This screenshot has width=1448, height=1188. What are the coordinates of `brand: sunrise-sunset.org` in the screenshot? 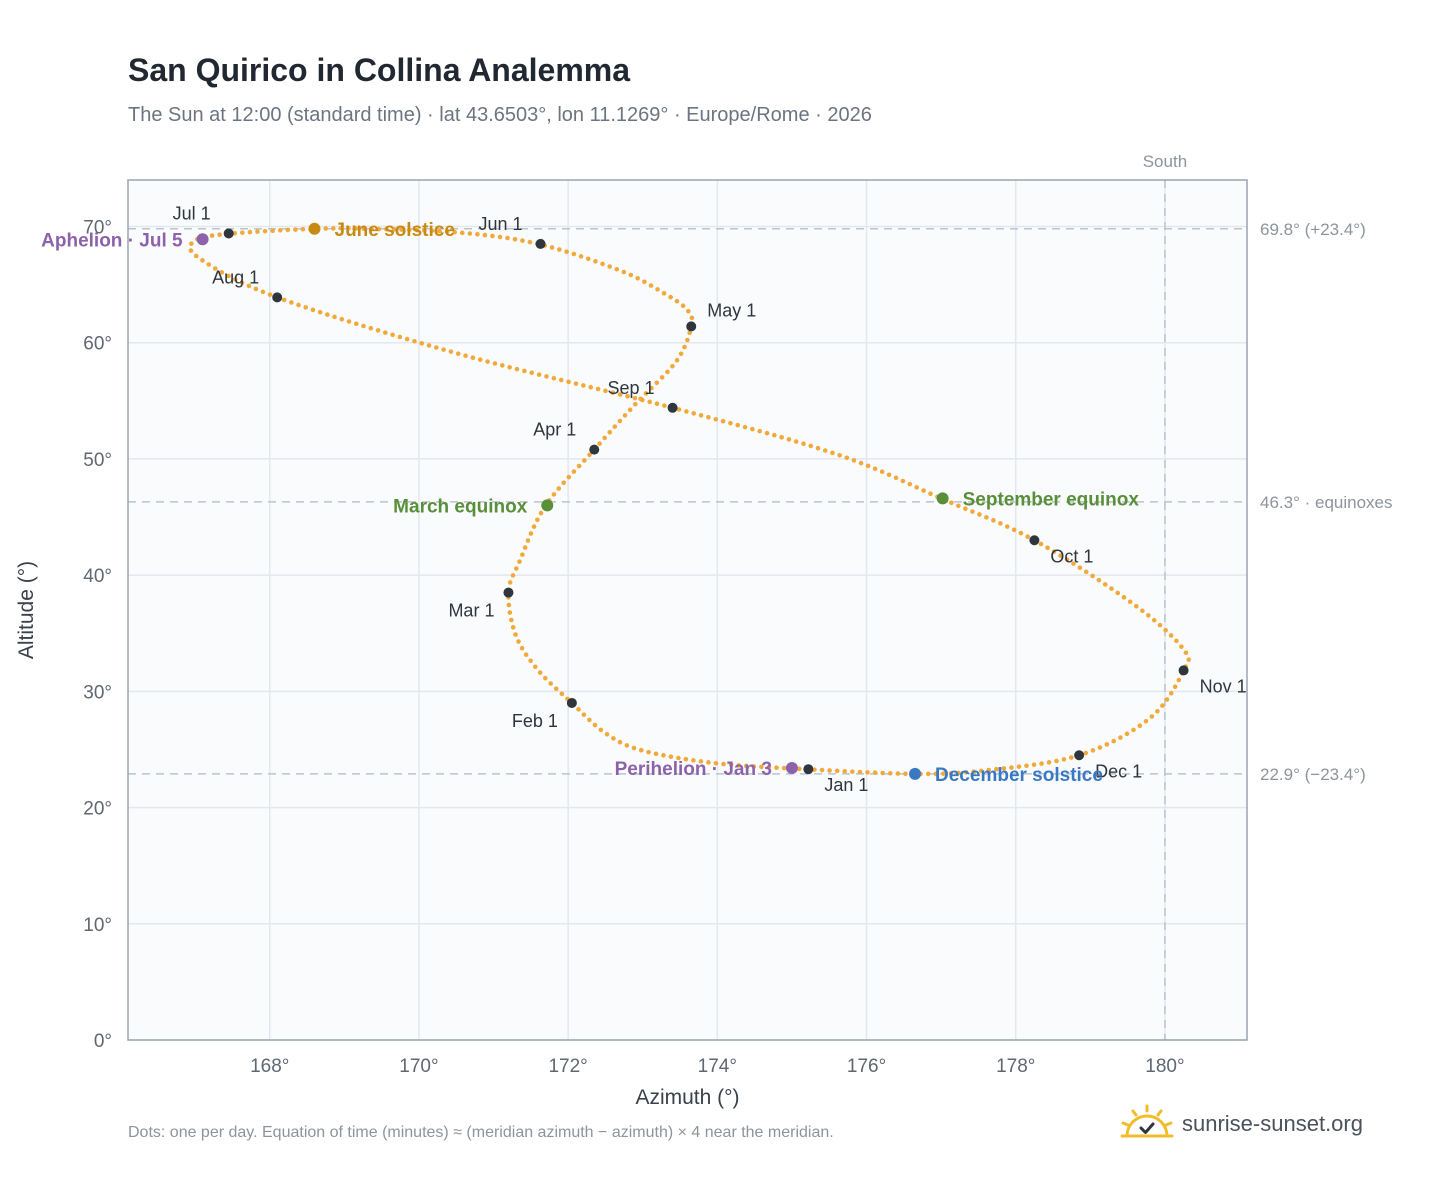 It's located at (1241, 1124).